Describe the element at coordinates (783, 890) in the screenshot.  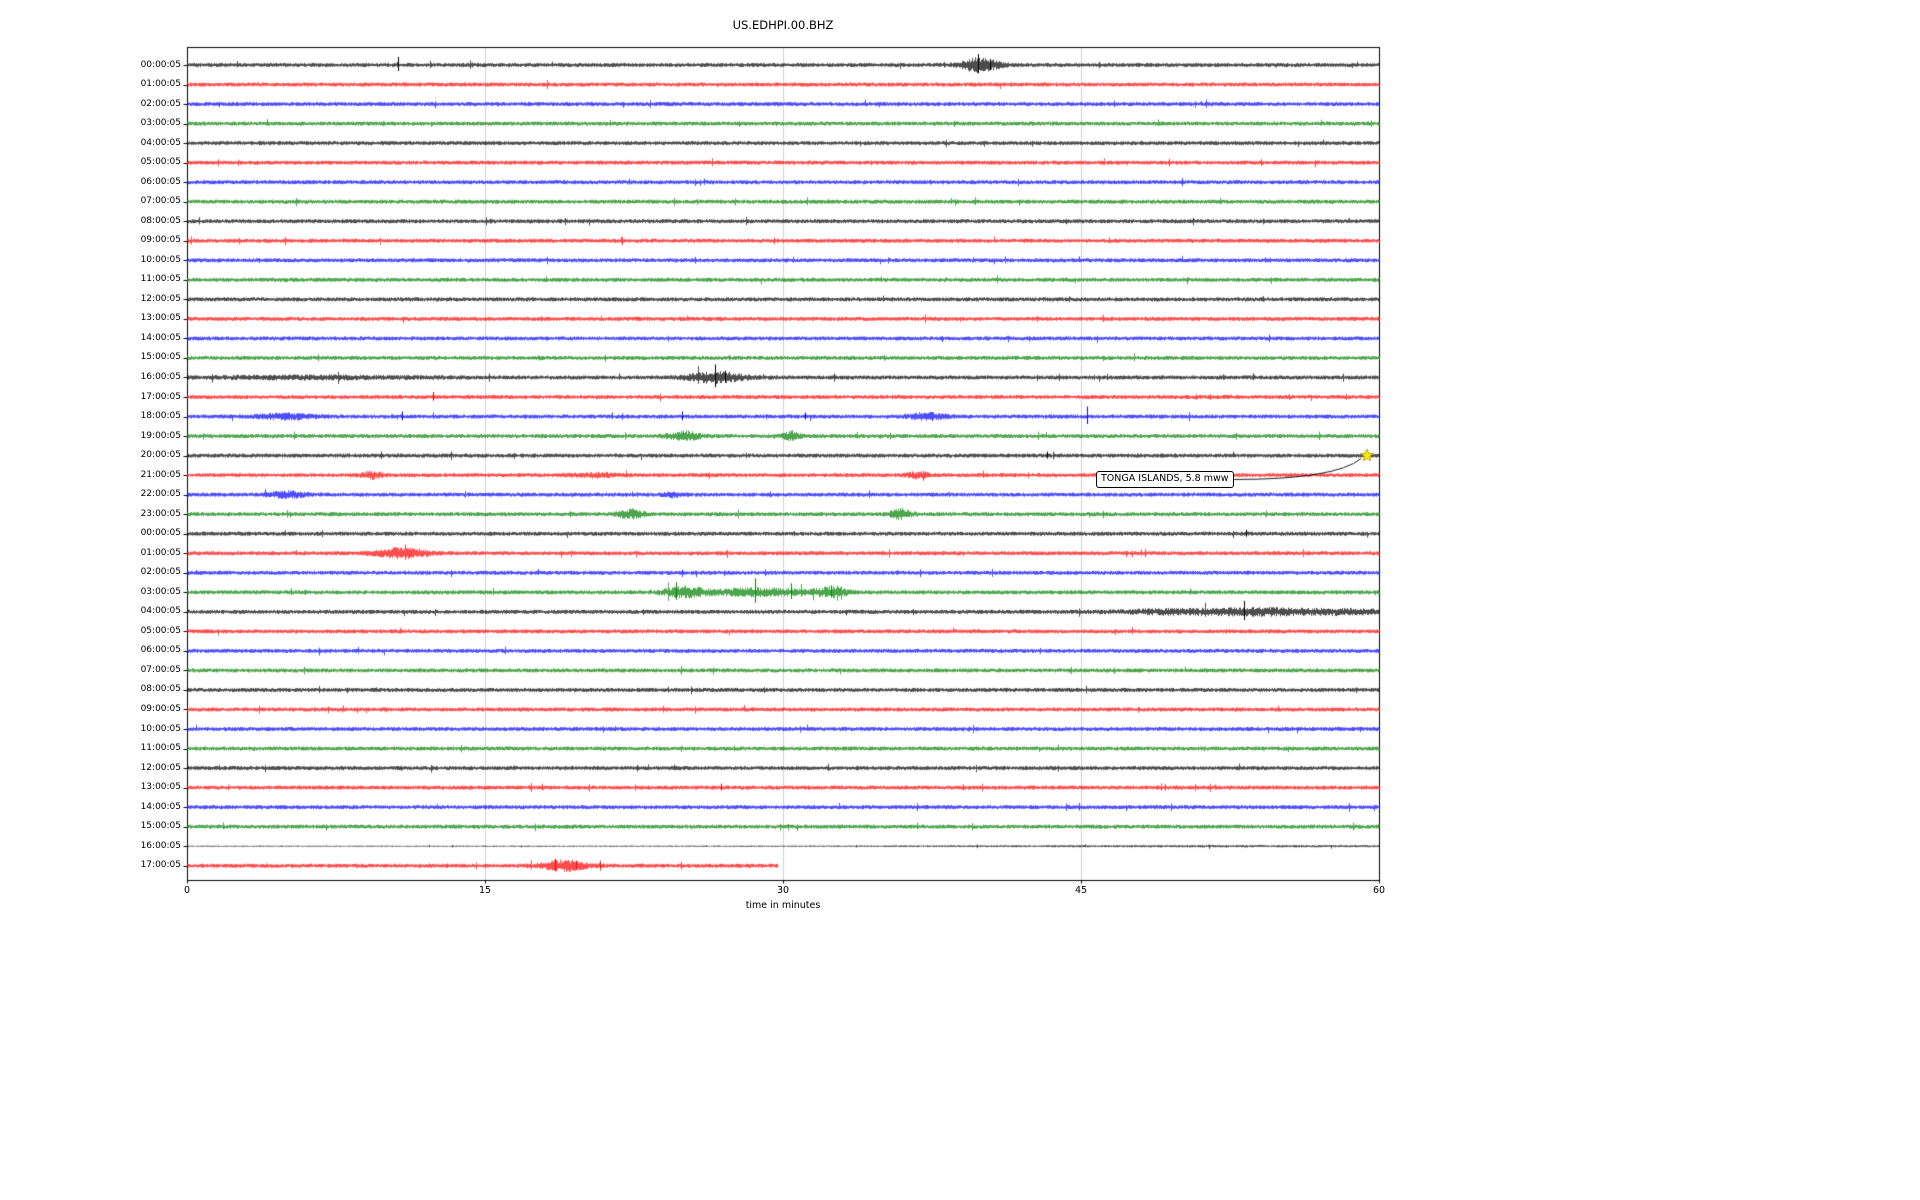
I see `x-tick-label: 30` at that location.